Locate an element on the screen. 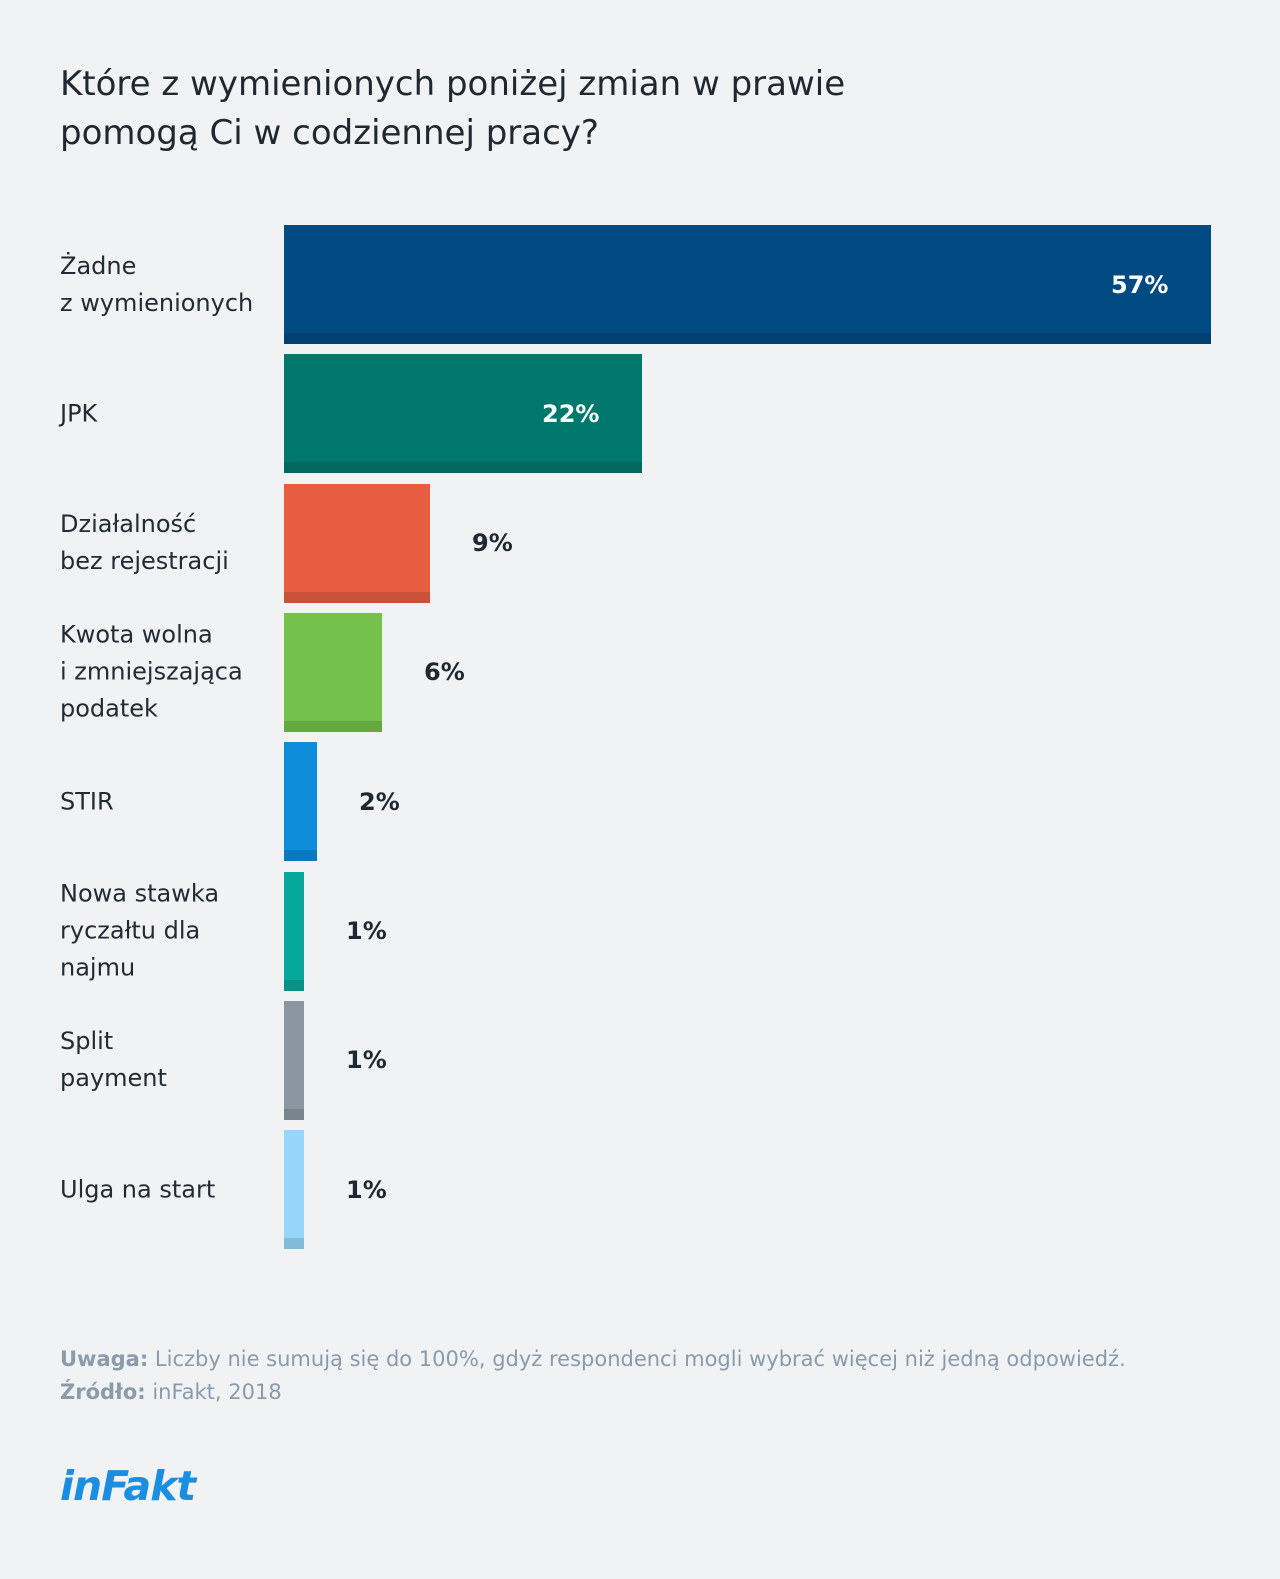 The width and height of the screenshot is (1280, 1579). category-label: Ulga na start is located at coordinates (138, 1189).